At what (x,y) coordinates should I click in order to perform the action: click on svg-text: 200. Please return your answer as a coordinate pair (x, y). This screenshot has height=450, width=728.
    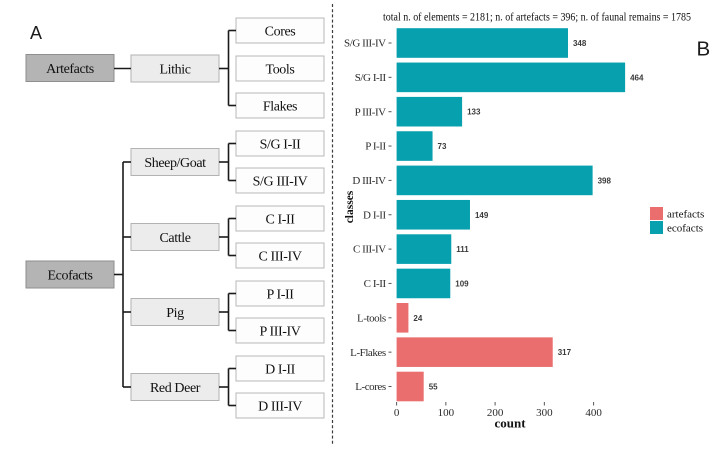
    Looking at the image, I should click on (495, 413).